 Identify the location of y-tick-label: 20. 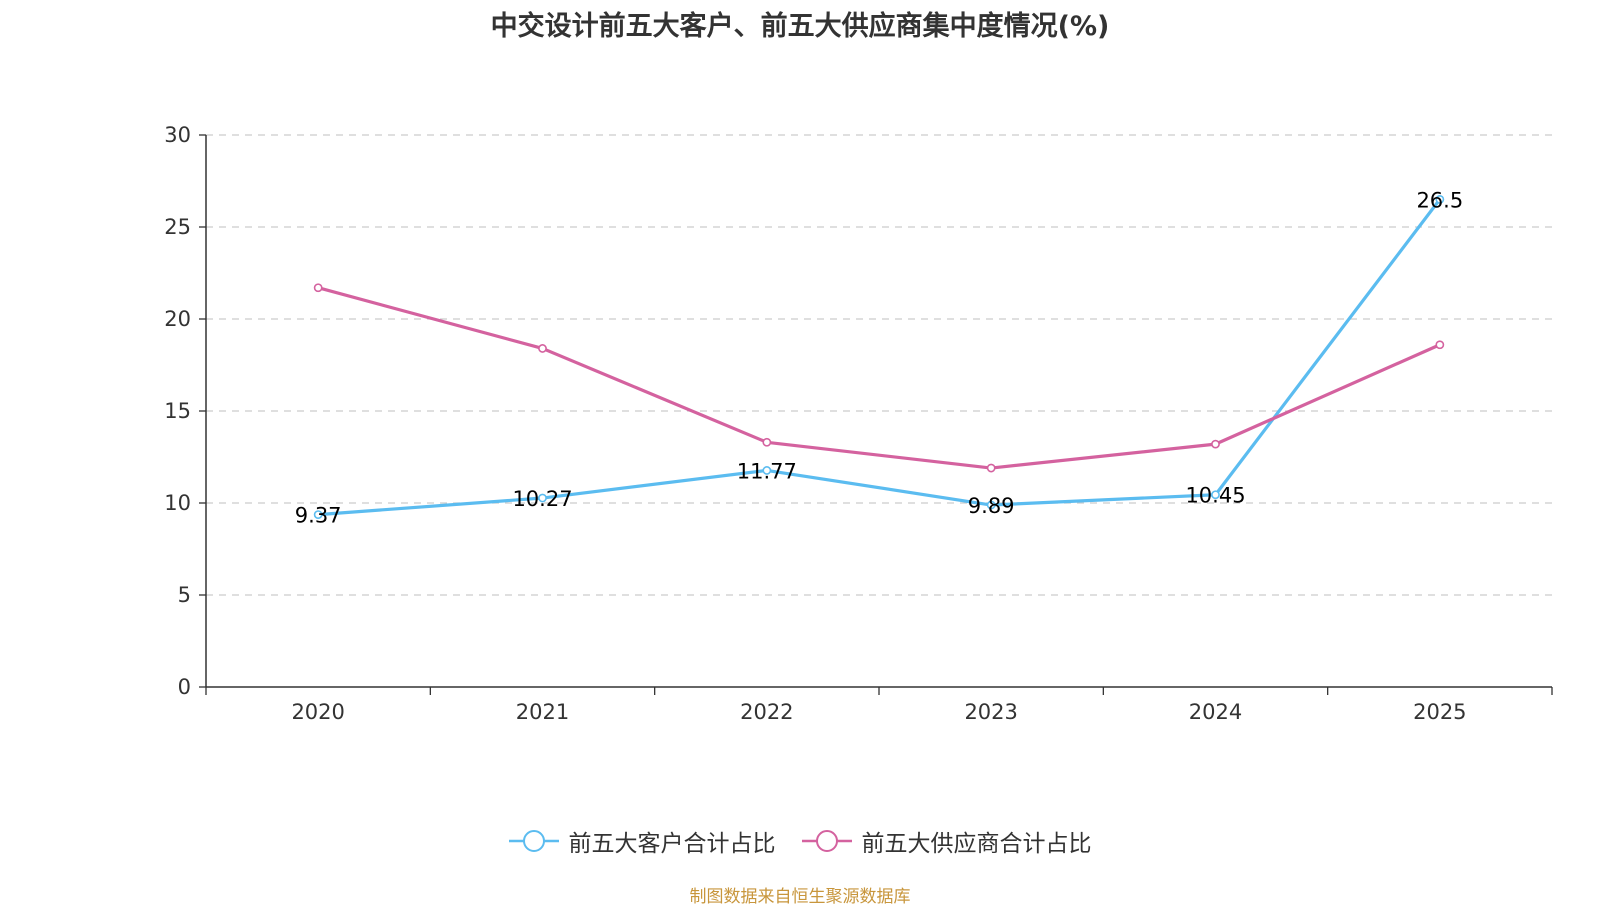
(177, 319).